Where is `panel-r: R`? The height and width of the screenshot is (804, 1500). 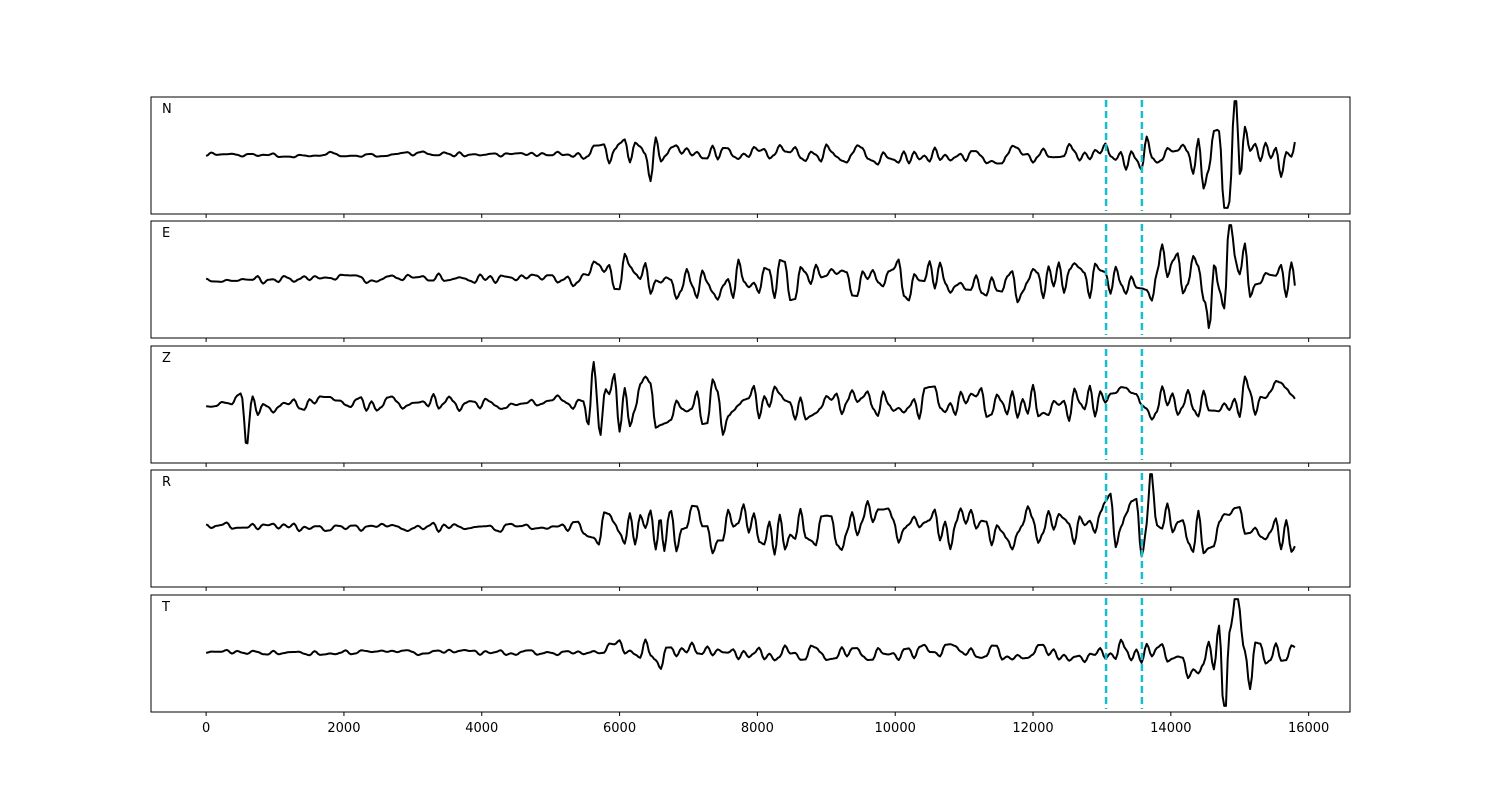
panel-r: R is located at coordinates (750, 530).